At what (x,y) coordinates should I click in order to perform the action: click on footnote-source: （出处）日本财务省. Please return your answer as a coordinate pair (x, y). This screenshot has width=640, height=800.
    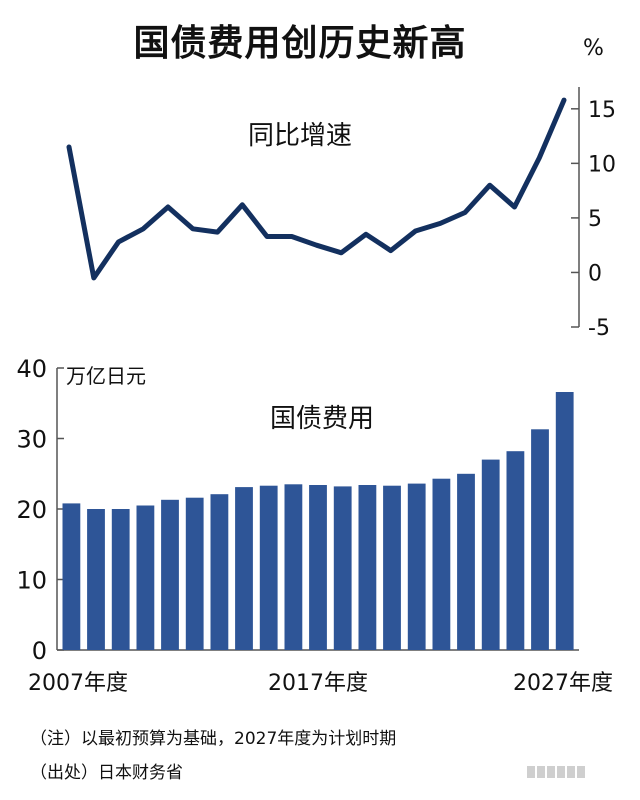
    Looking at the image, I should click on (106, 773).